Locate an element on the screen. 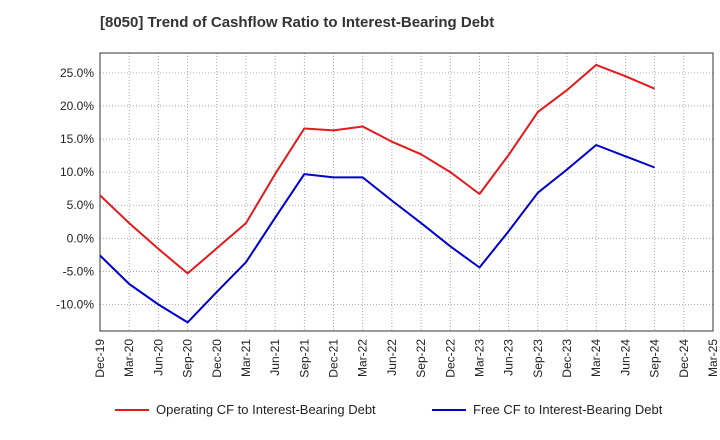  x-tick-label: Sep-24 is located at coordinates (655, 358).